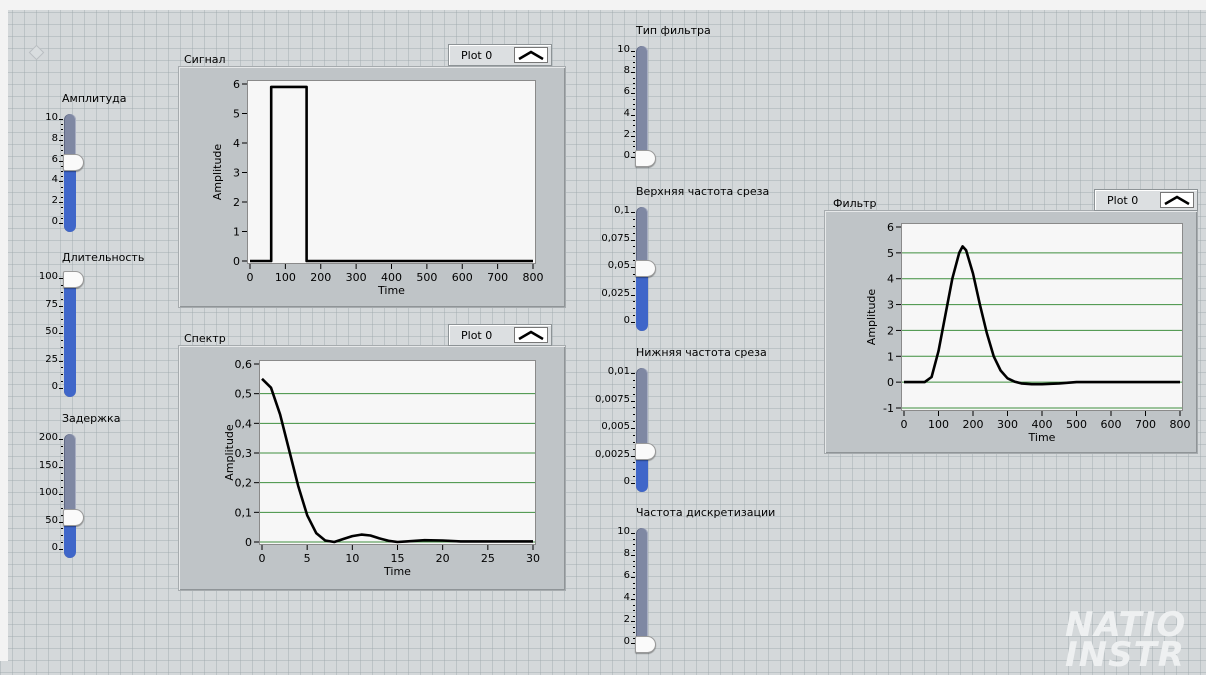  What do you see at coordinates (673, 30) in the screenshot?
I see `filter-type-label: Тип фильтра` at bounding box center [673, 30].